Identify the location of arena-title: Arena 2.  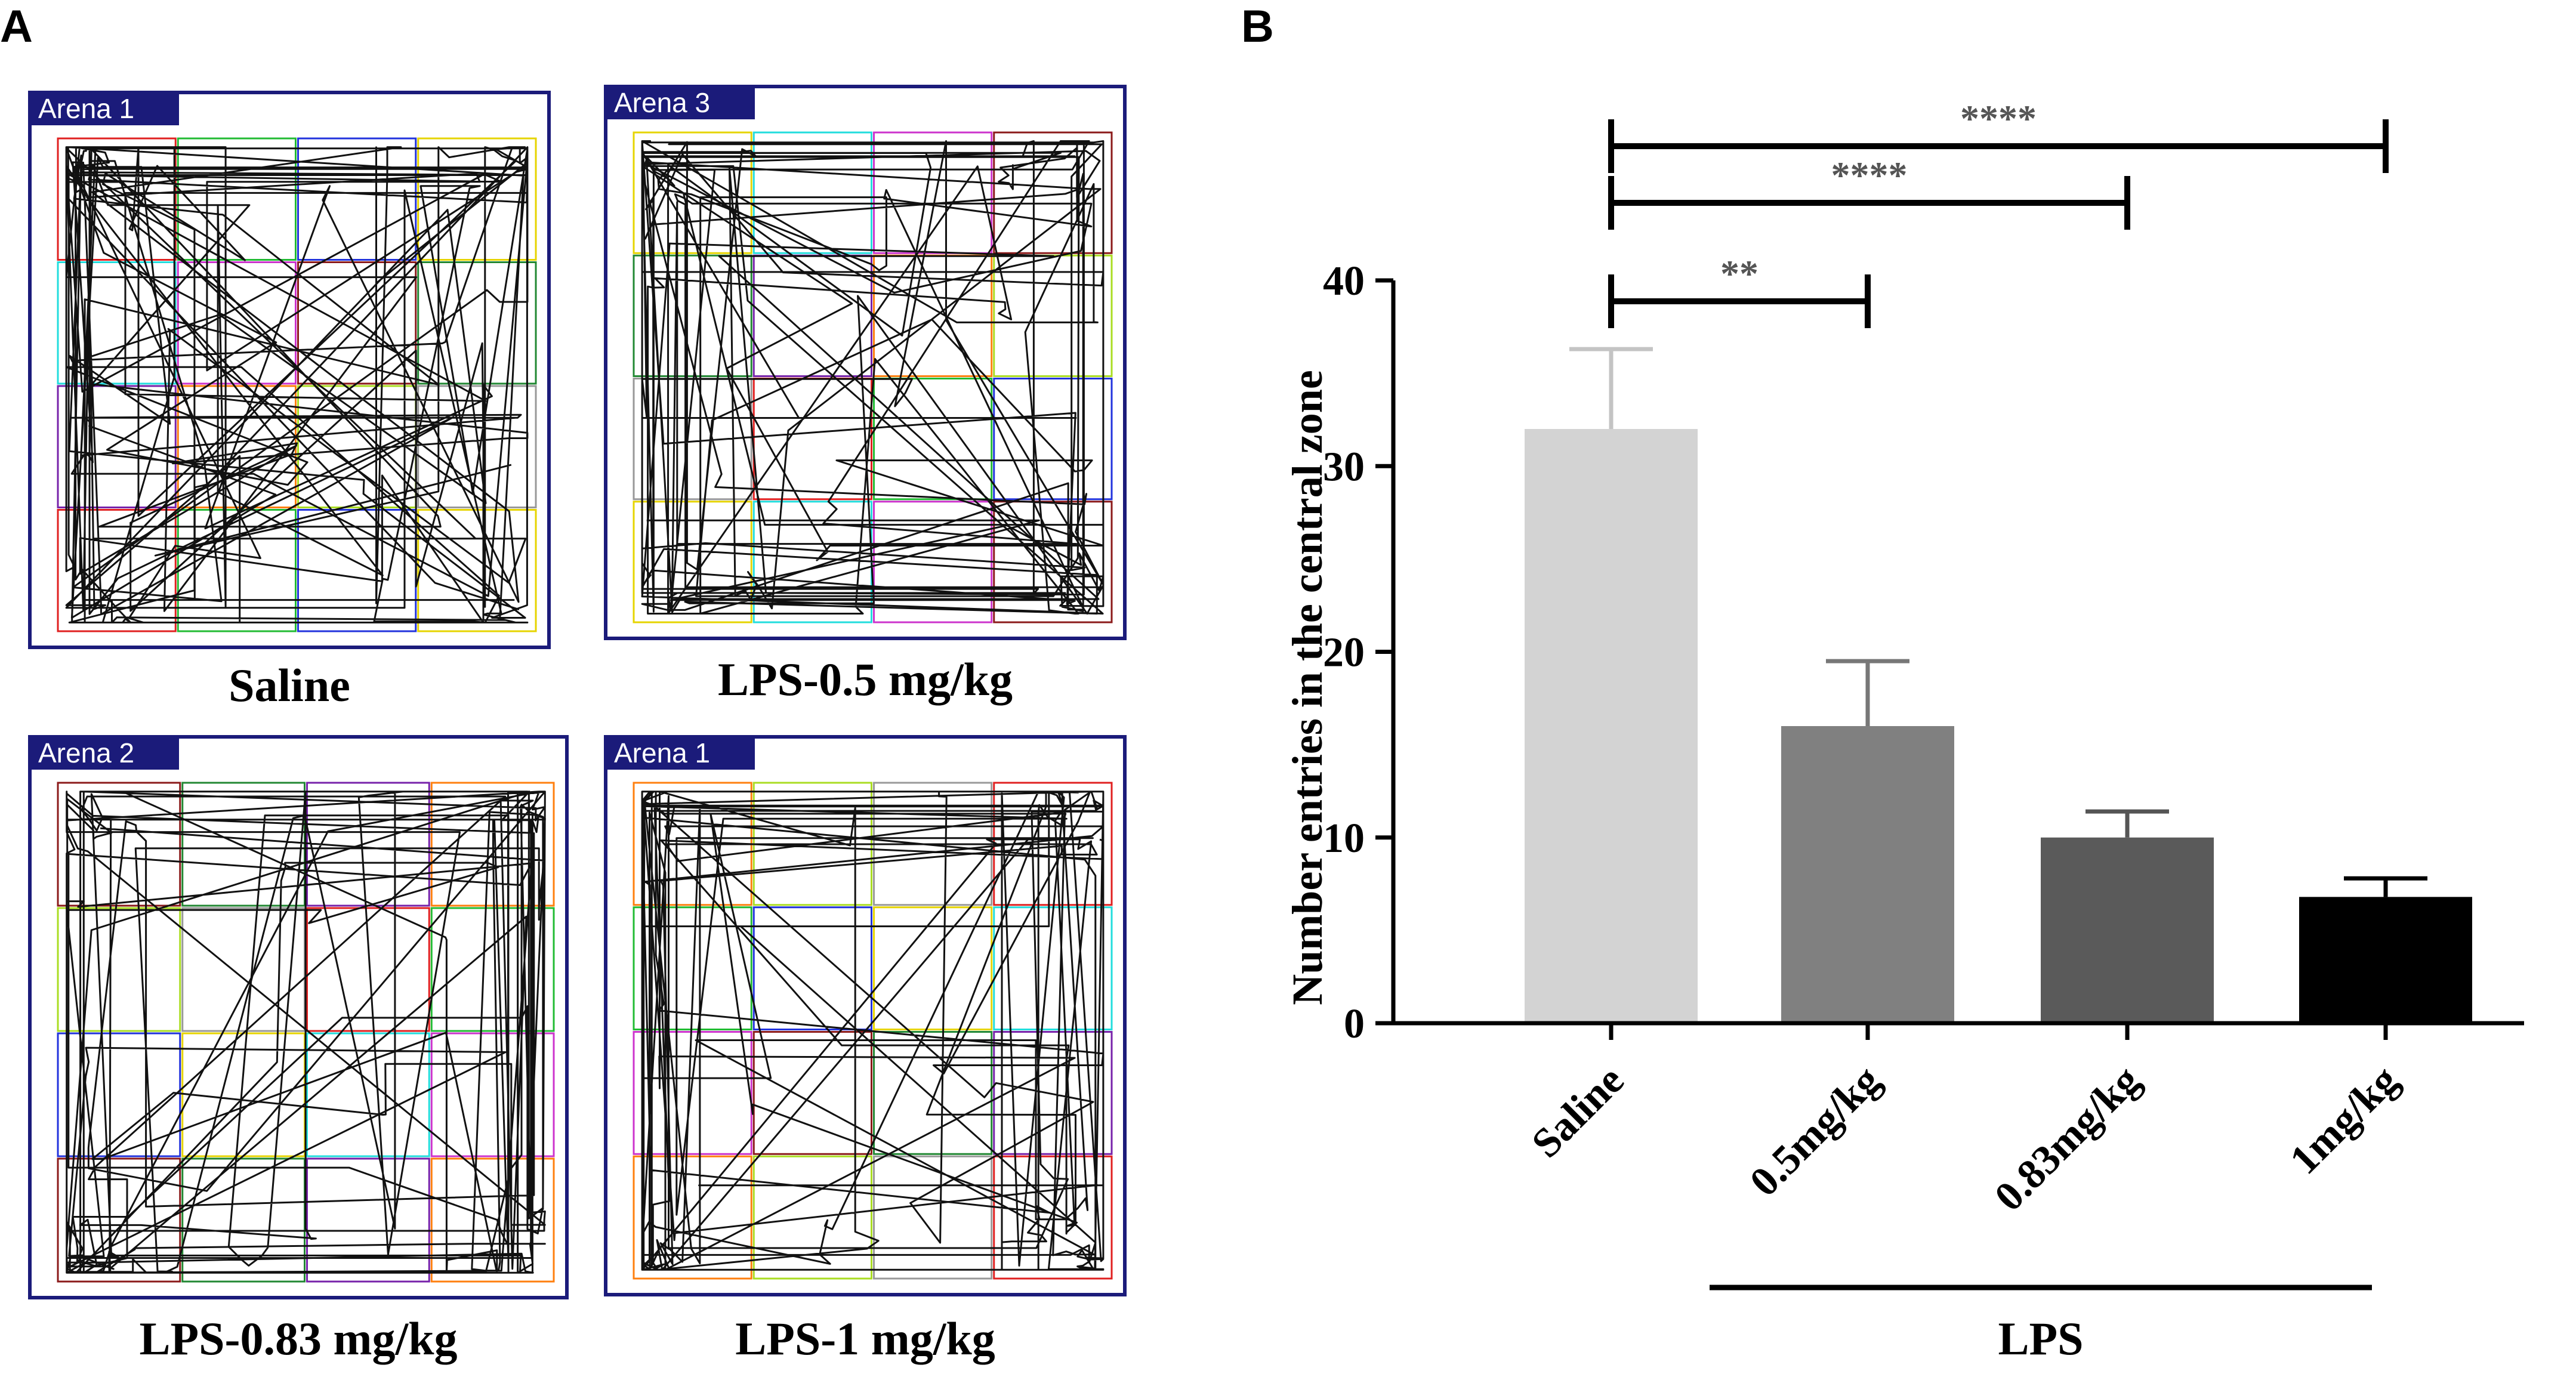
(86, 752).